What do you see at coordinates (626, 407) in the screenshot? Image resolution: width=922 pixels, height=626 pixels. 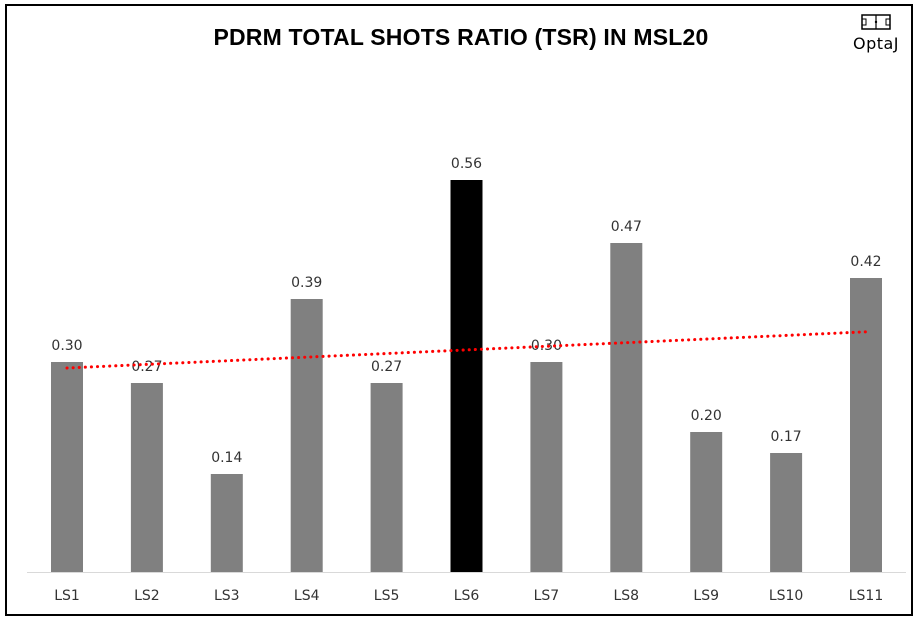 I see `bar-ls8` at bounding box center [626, 407].